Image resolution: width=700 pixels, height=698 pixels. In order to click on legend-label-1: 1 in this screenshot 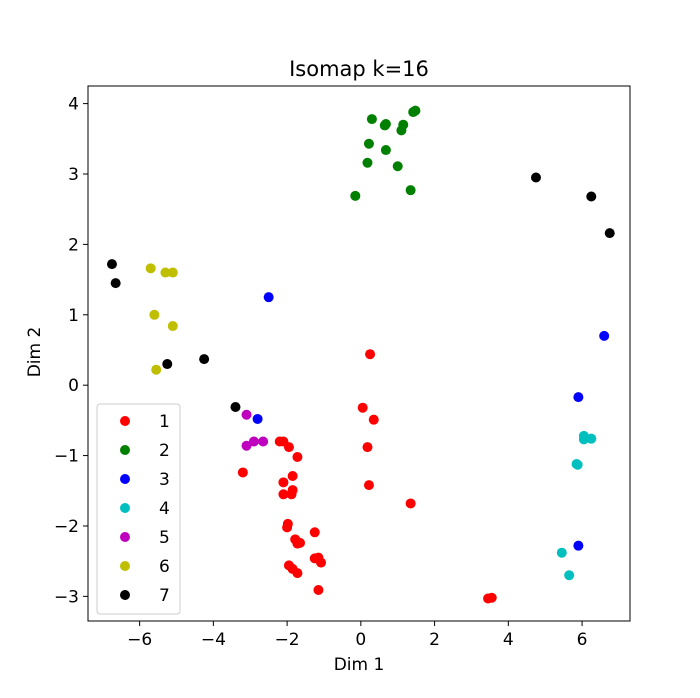, I will do `click(164, 422)`.